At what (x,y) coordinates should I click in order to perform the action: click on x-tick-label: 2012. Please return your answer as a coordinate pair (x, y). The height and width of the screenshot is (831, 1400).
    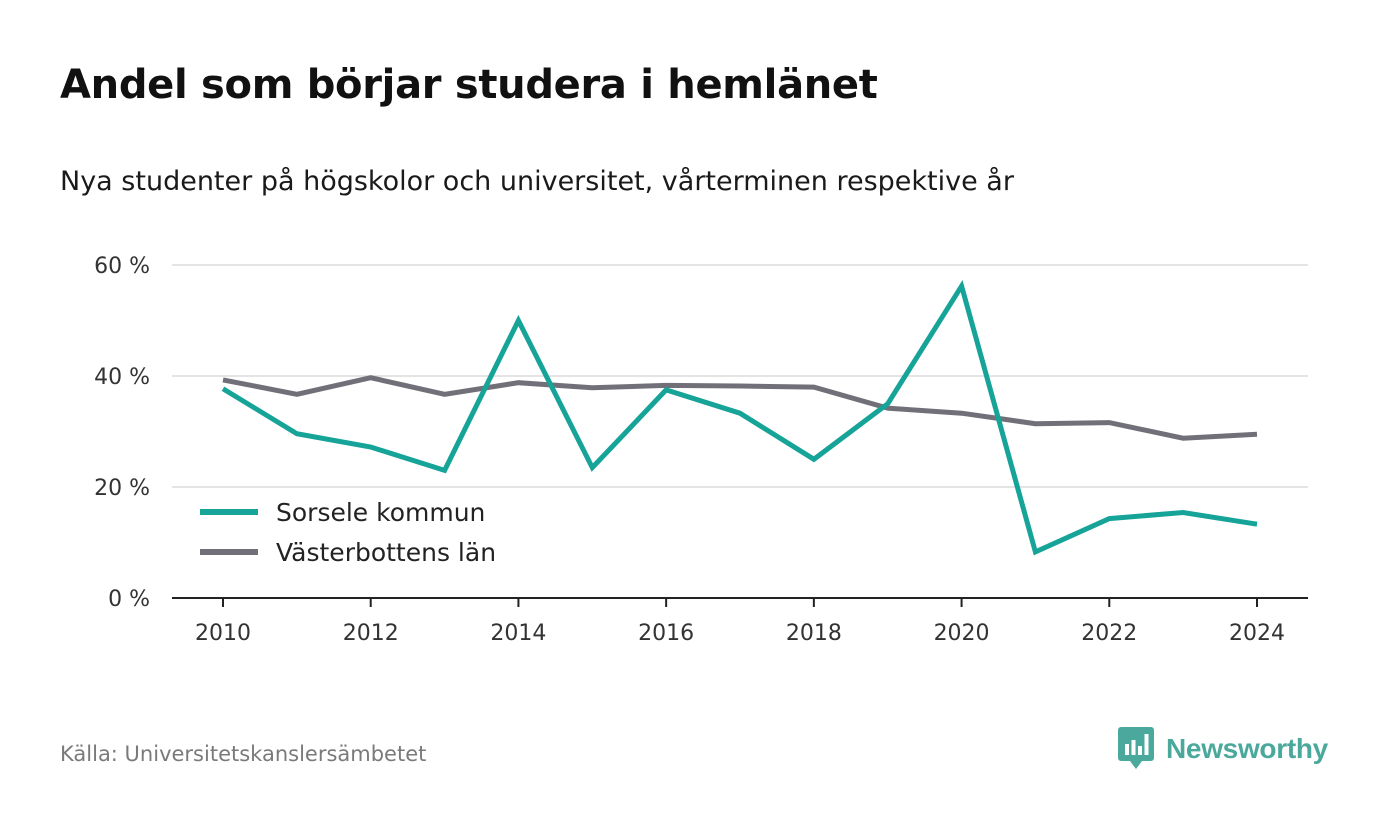
    Looking at the image, I should click on (371, 633).